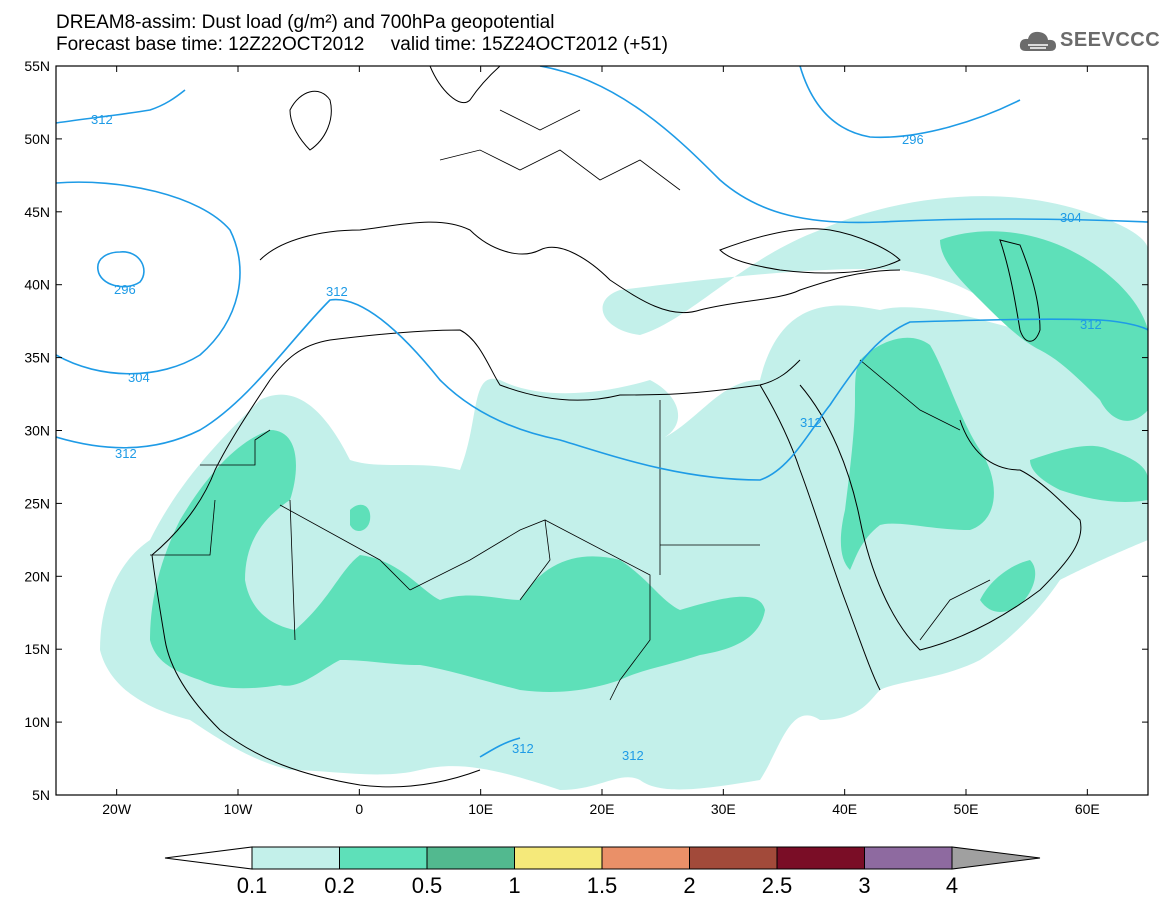 This screenshot has width=1165, height=907. I want to click on dust-region-medium-iran, so click(1044, 326).